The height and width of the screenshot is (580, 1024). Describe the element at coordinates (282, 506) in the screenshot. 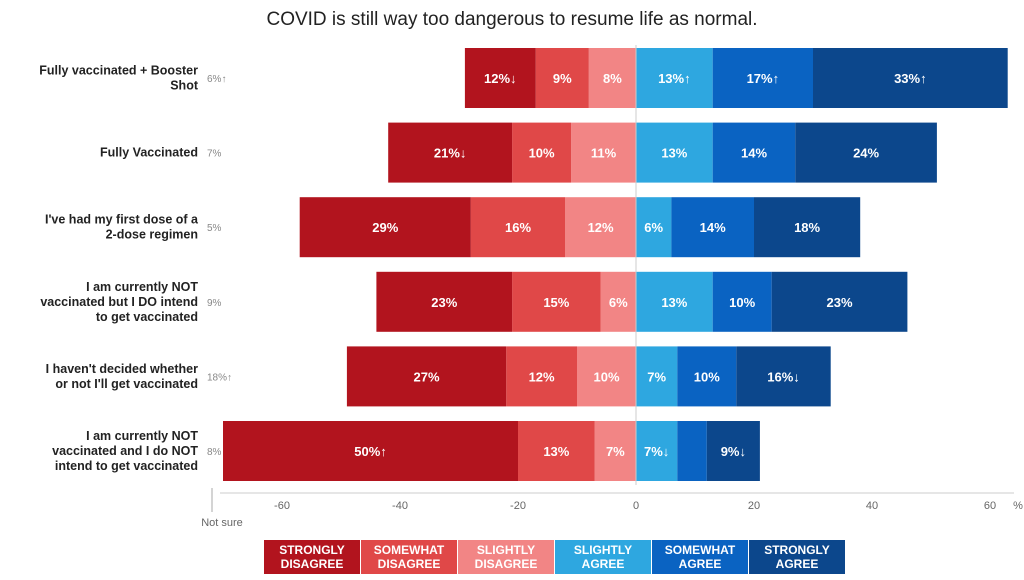

I see `x-tick-label: -60` at that location.